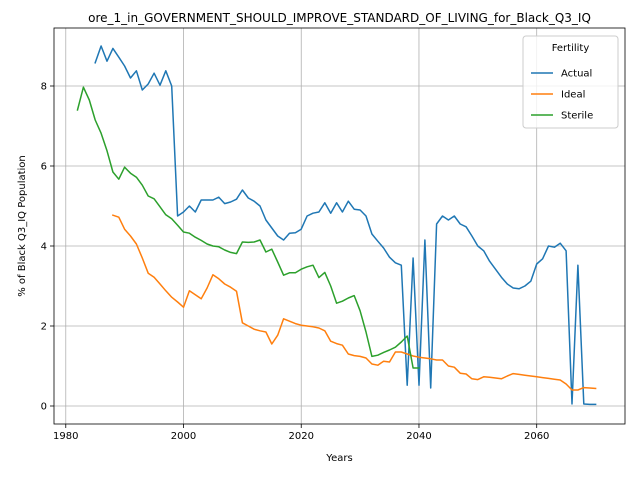  Describe the element at coordinates (301, 436) in the screenshot. I see `x-tick-label: 2020` at that location.